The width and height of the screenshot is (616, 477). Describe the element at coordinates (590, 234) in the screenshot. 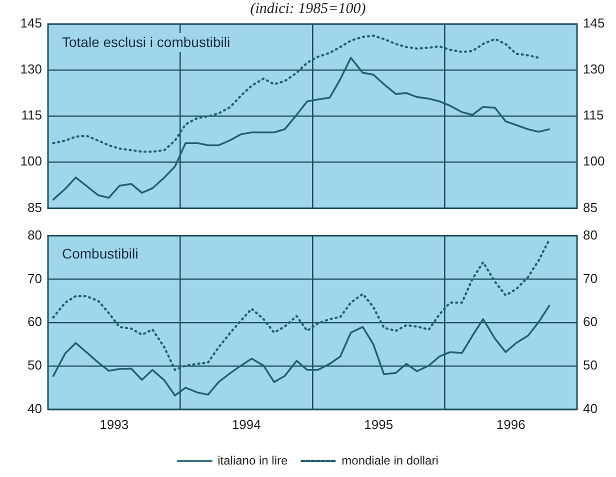

I see `y2-tick-label: 80` at that location.